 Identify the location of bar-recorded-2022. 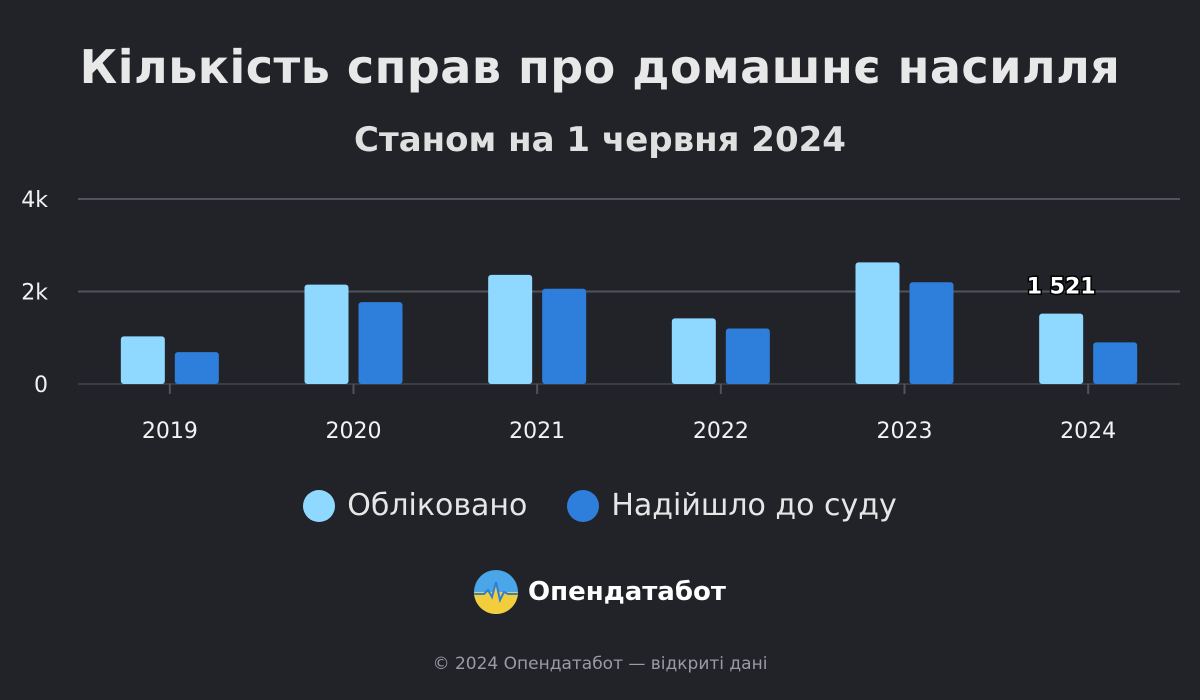
(693, 351).